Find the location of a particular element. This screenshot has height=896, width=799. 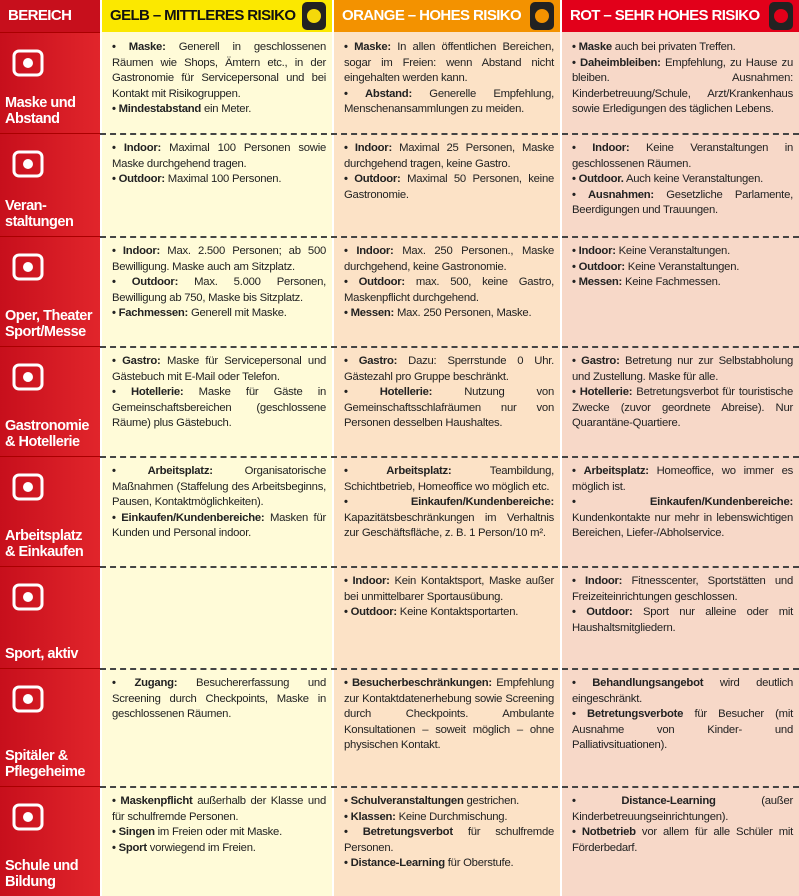

bullet-lead: Mindestabstand is located at coordinates (160, 109).